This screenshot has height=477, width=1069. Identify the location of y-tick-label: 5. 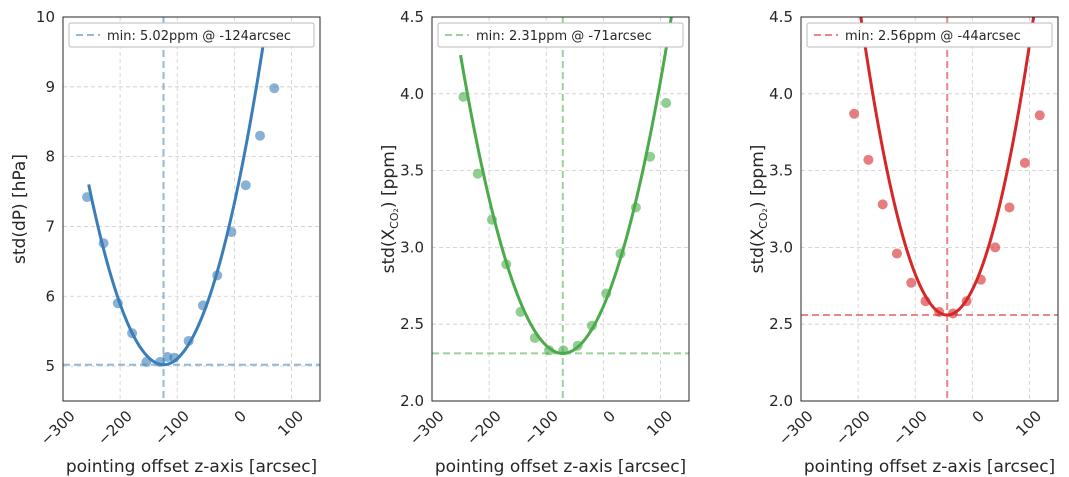
(50, 366).